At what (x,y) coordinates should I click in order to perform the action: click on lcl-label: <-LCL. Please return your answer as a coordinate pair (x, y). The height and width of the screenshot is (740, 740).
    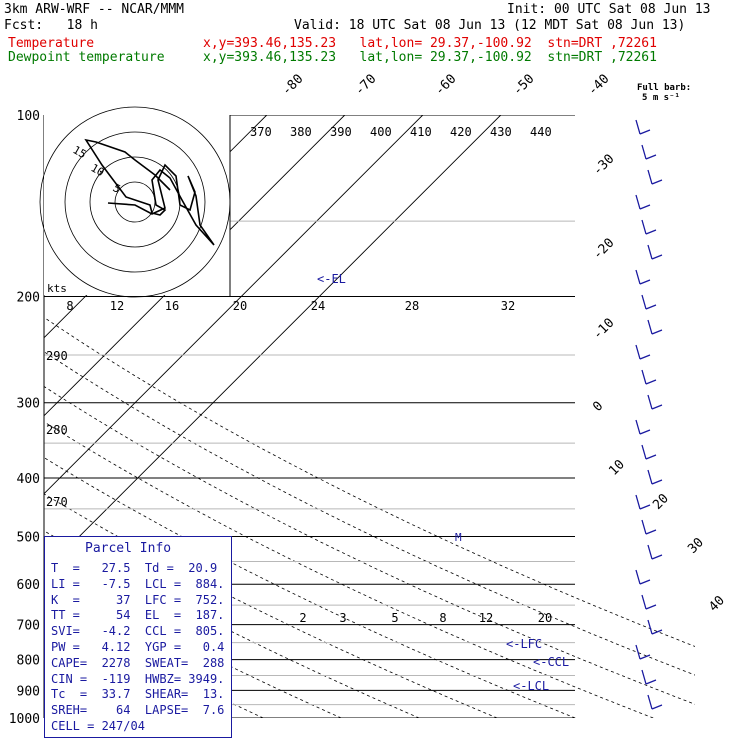
    Looking at the image, I should click on (531, 686).